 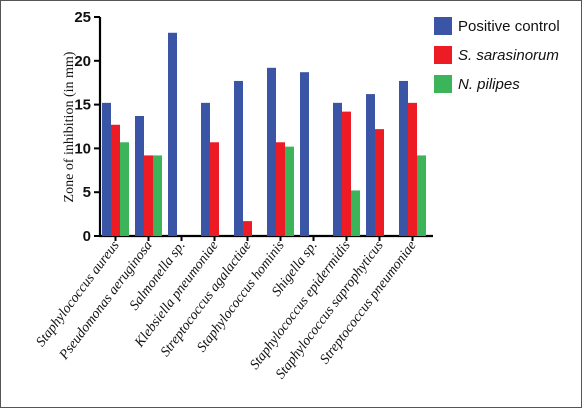 I want to click on legend-label: N. pilipes, so click(x=489, y=84).